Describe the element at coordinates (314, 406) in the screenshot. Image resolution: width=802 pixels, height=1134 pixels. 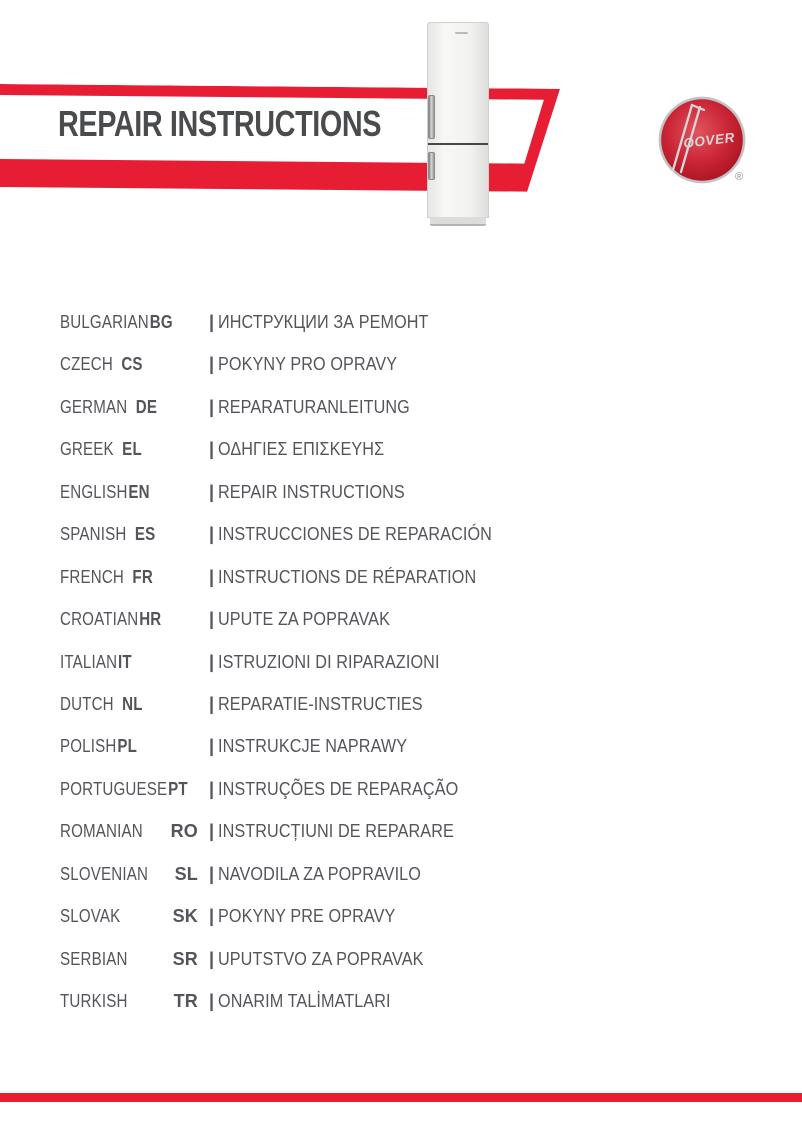
I see `translated-title: REPARATURANLEITUNG` at that location.